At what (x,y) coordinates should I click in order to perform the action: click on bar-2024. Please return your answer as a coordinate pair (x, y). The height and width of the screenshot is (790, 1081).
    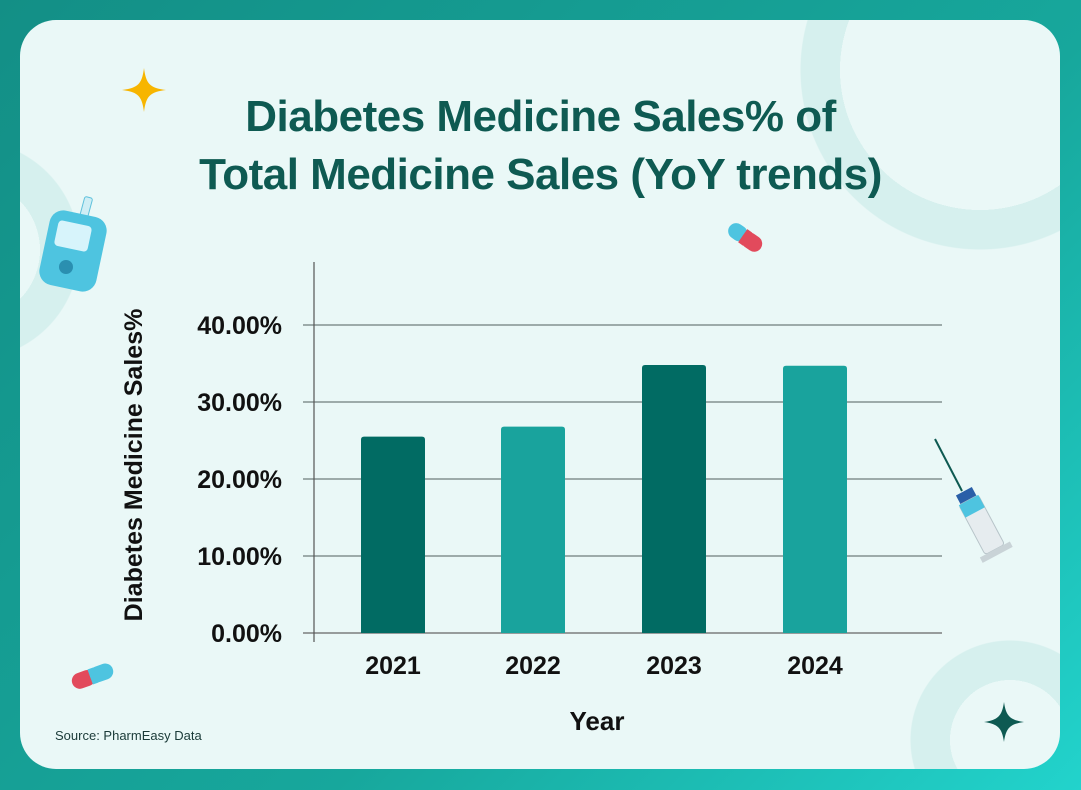
    Looking at the image, I should click on (815, 499).